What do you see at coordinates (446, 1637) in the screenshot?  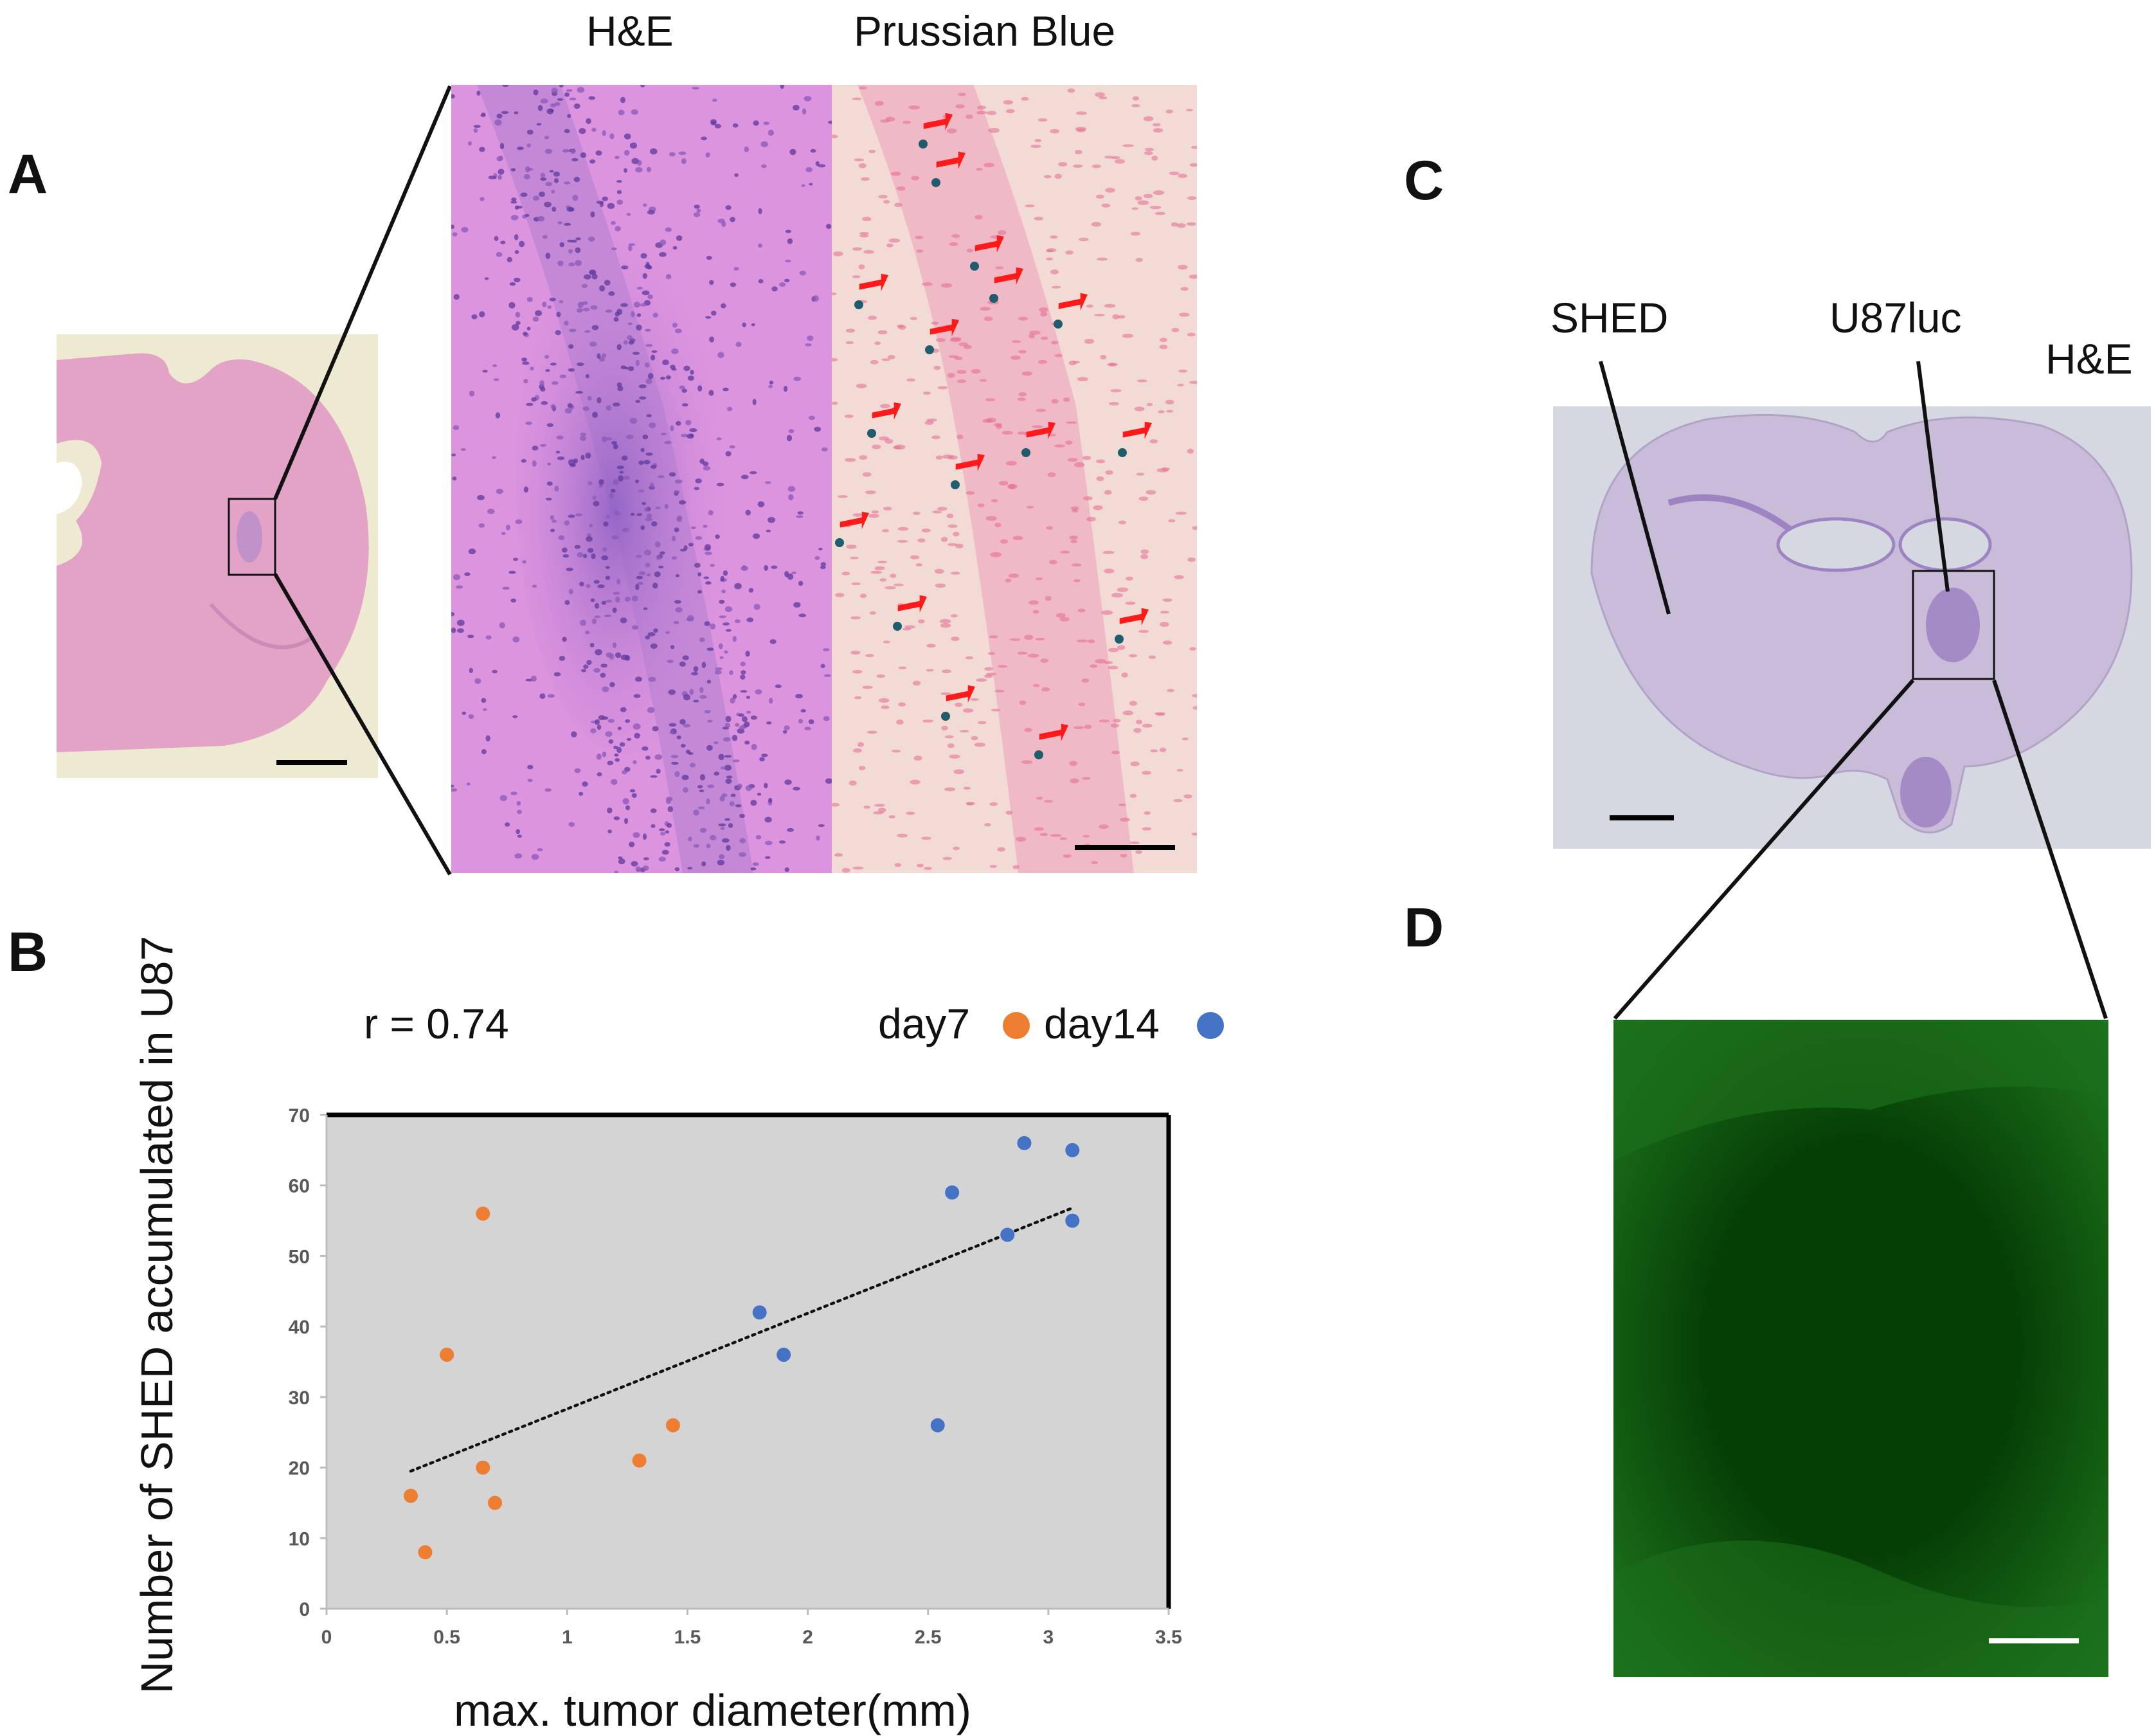 I see `x-tick-label: 0.5` at bounding box center [446, 1637].